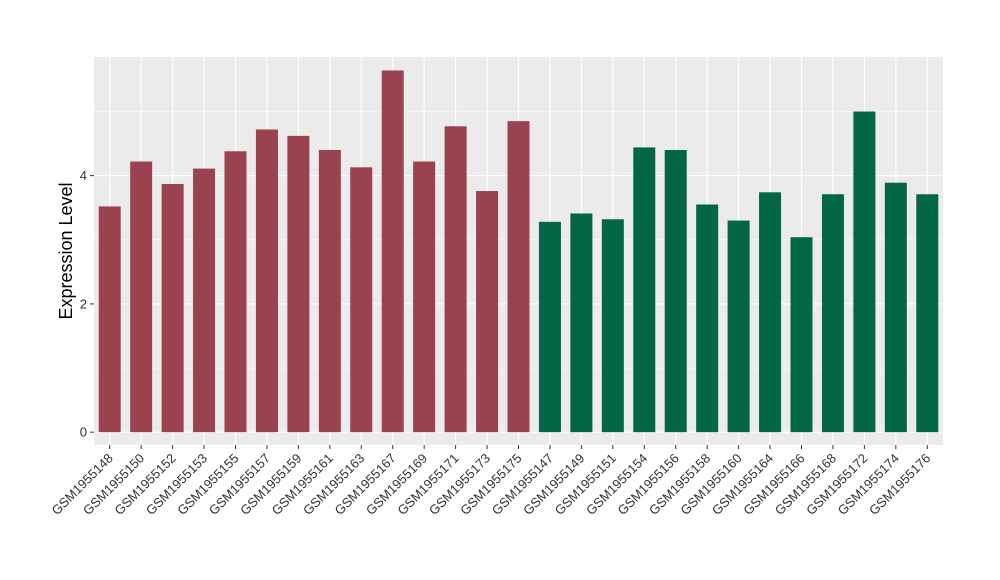 The width and height of the screenshot is (1000, 580). I want to click on bar-GSM1955175, so click(518, 277).